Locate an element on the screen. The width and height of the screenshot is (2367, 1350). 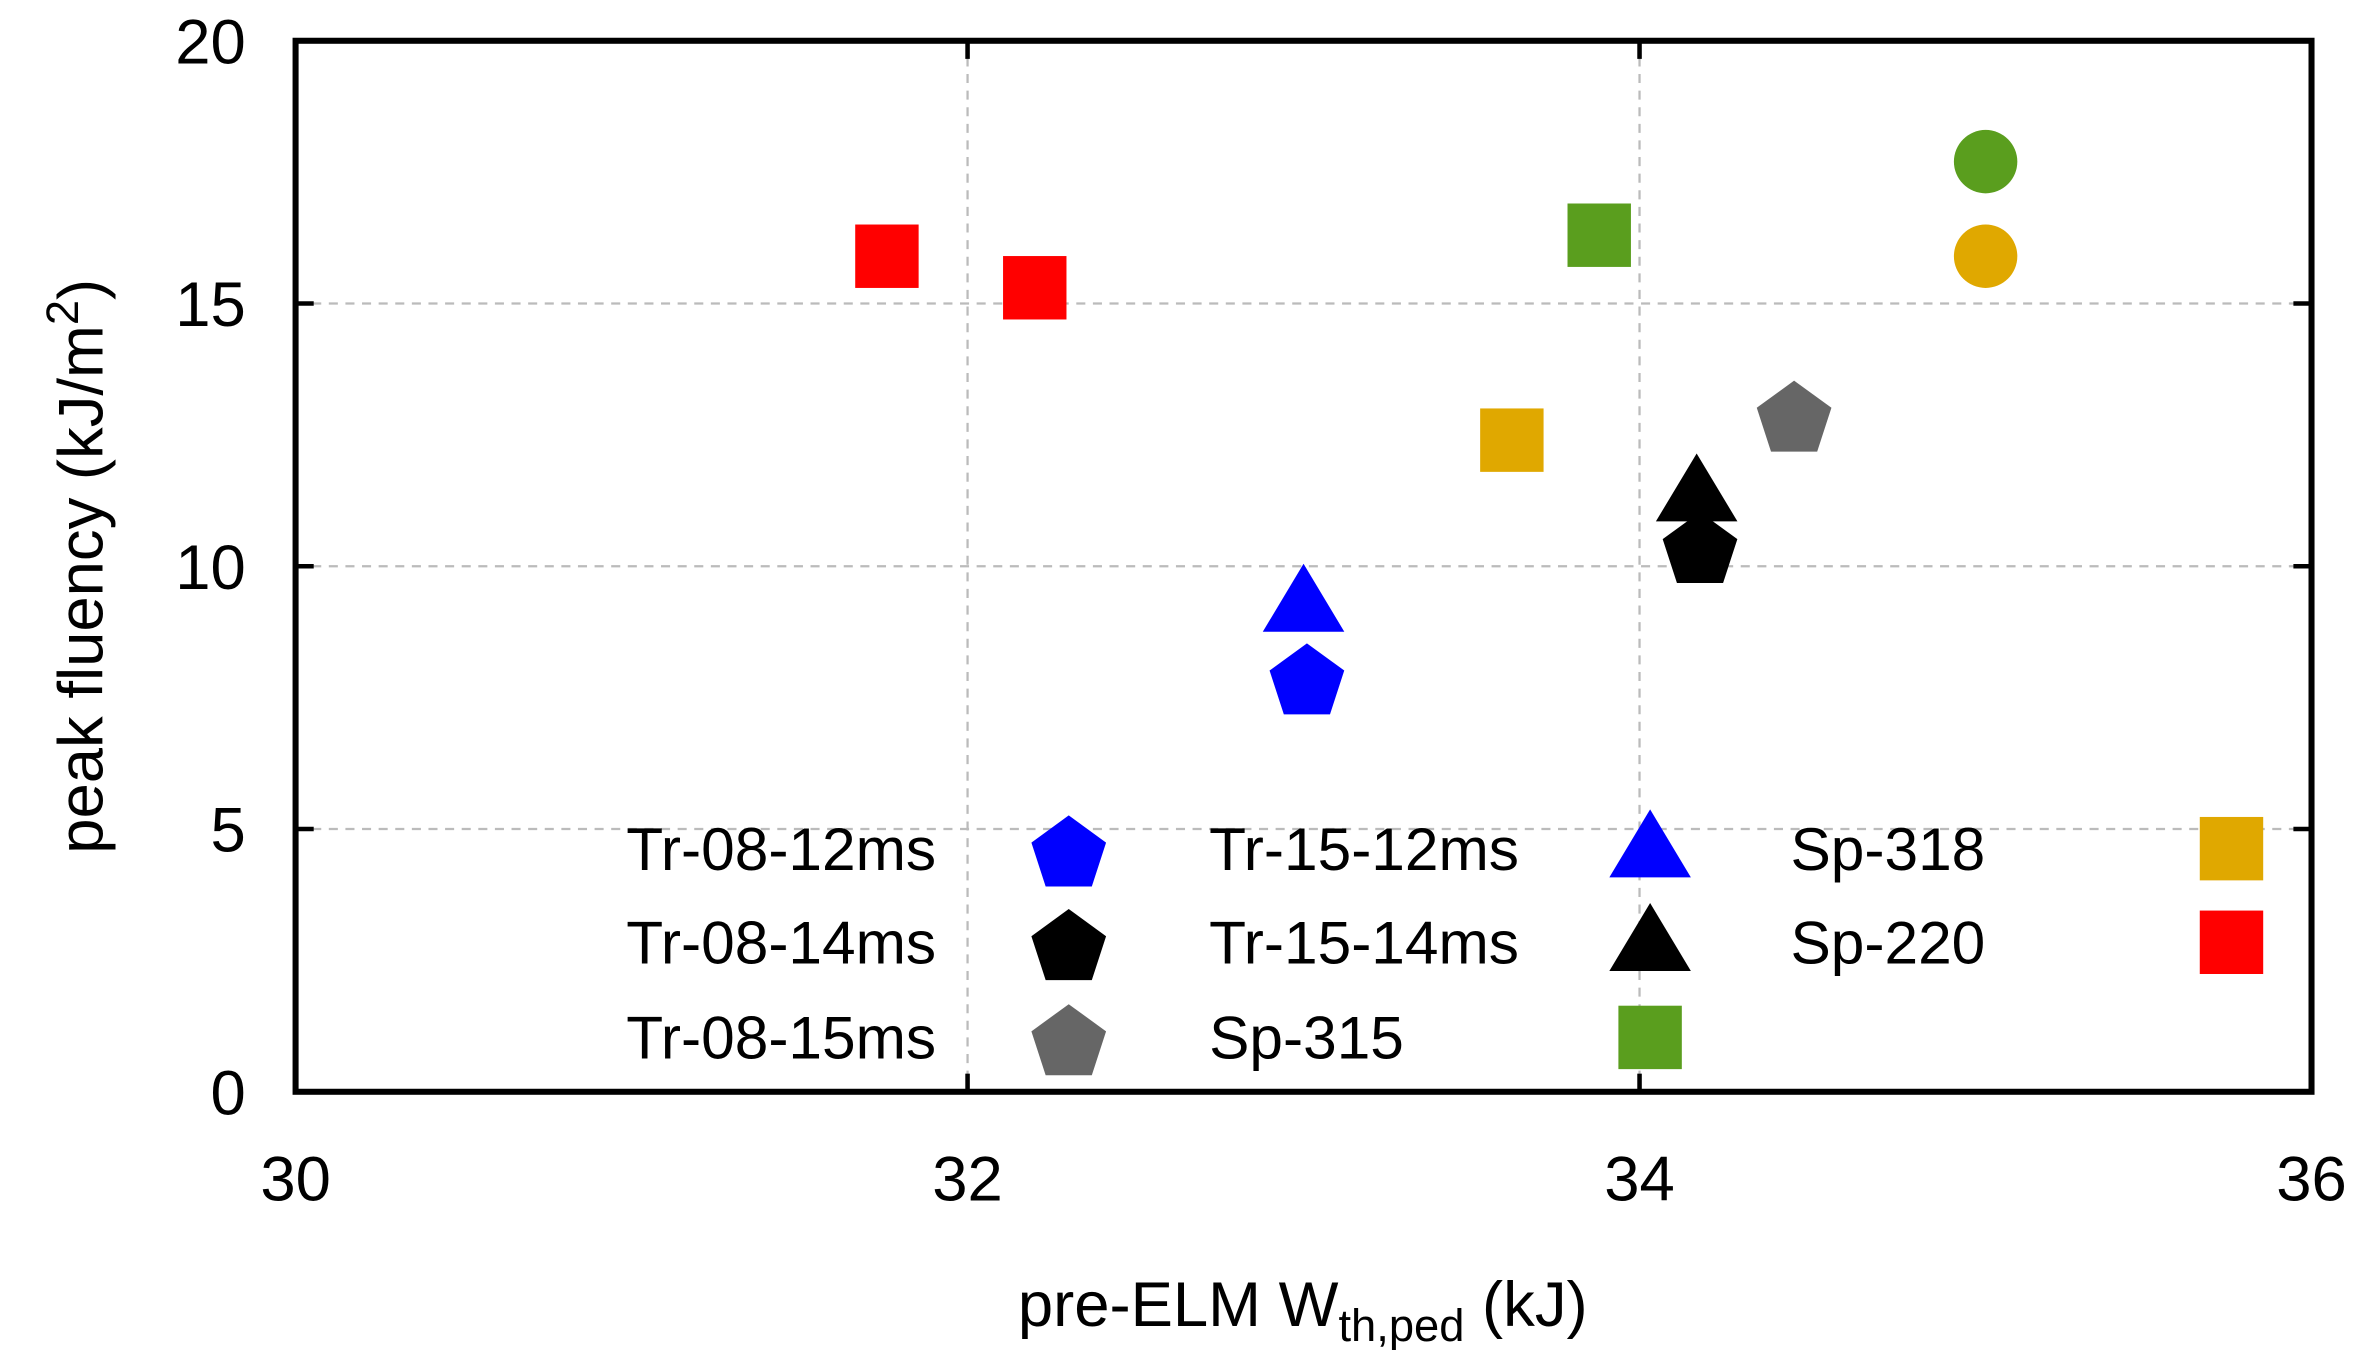
x-label-main: pre-ELM W is located at coordinates (1178, 1305).